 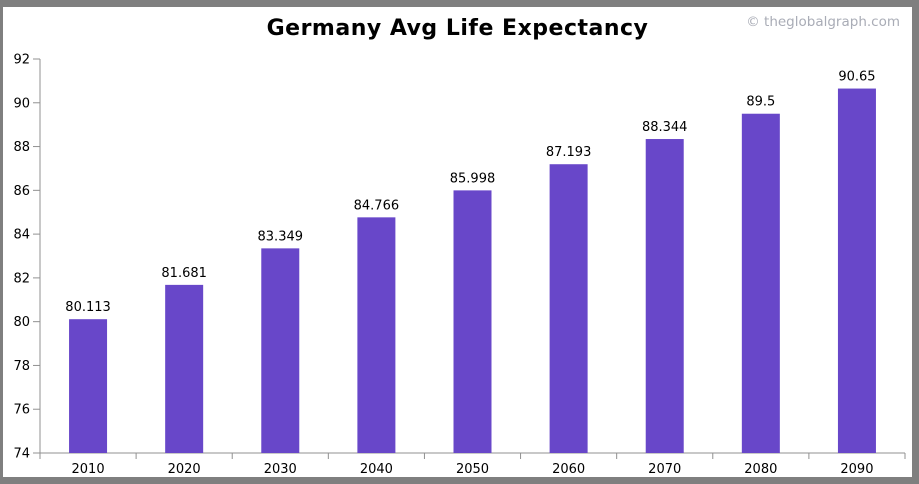 I want to click on bar-value-label: 87.193, so click(x=569, y=152).